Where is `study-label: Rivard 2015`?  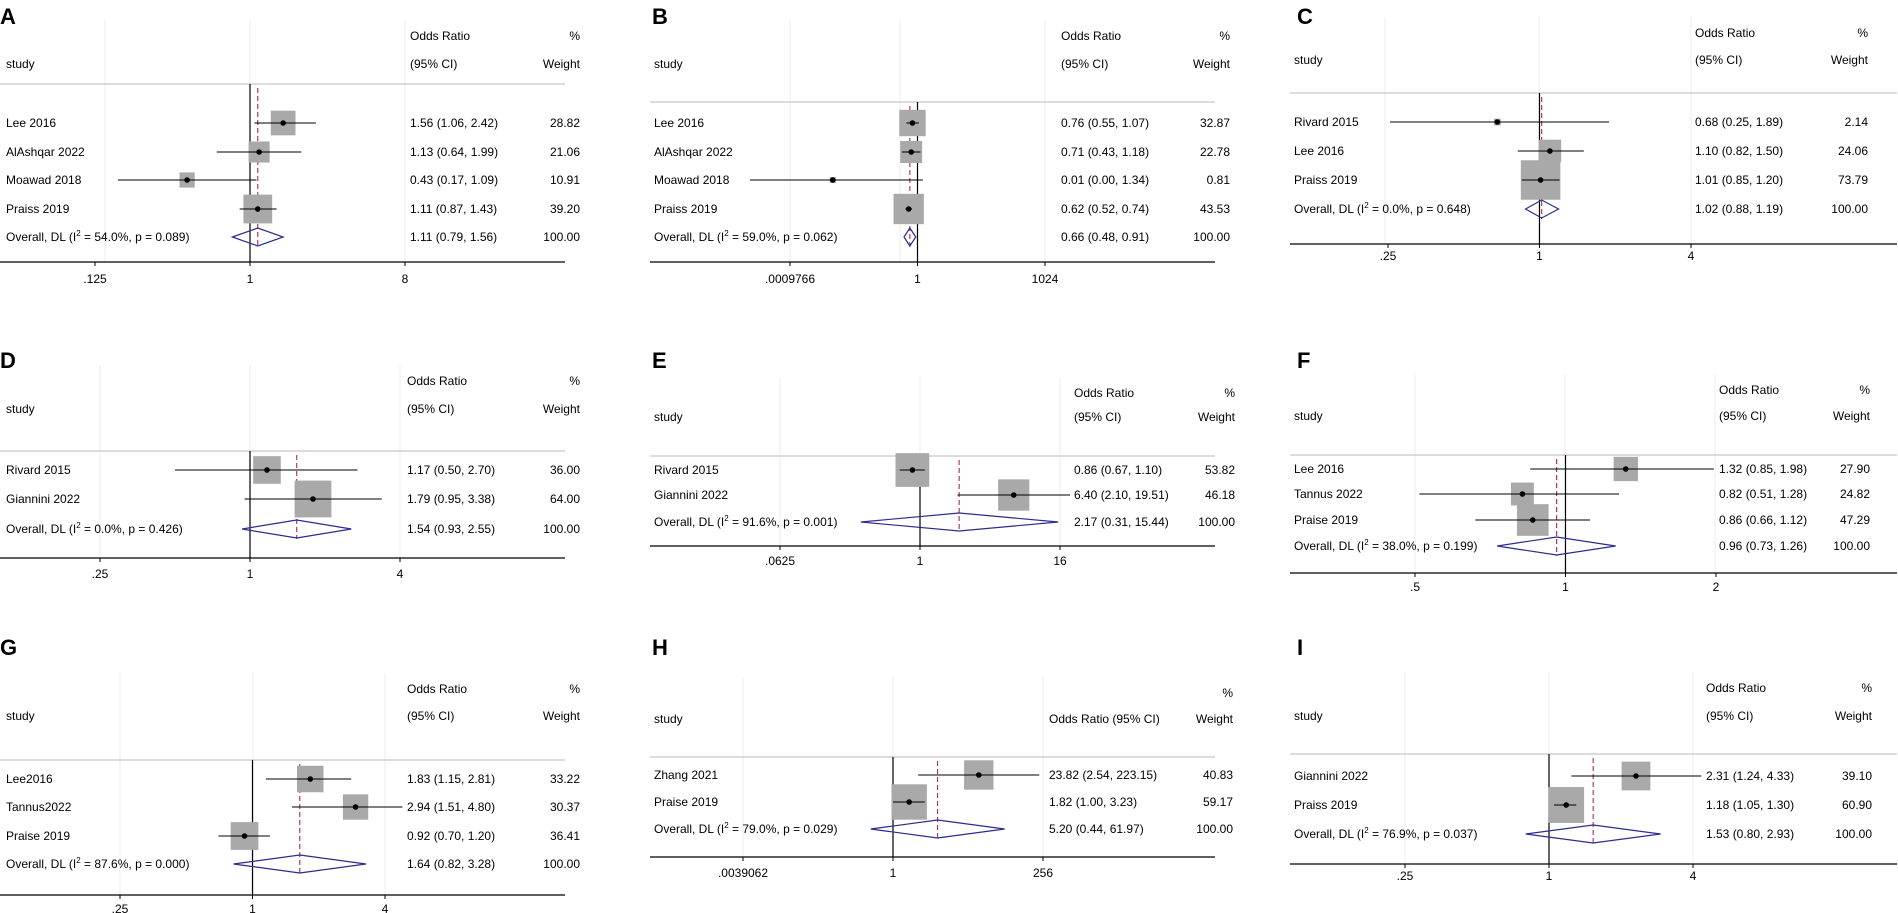
study-label: Rivard 2015 is located at coordinates (38, 470).